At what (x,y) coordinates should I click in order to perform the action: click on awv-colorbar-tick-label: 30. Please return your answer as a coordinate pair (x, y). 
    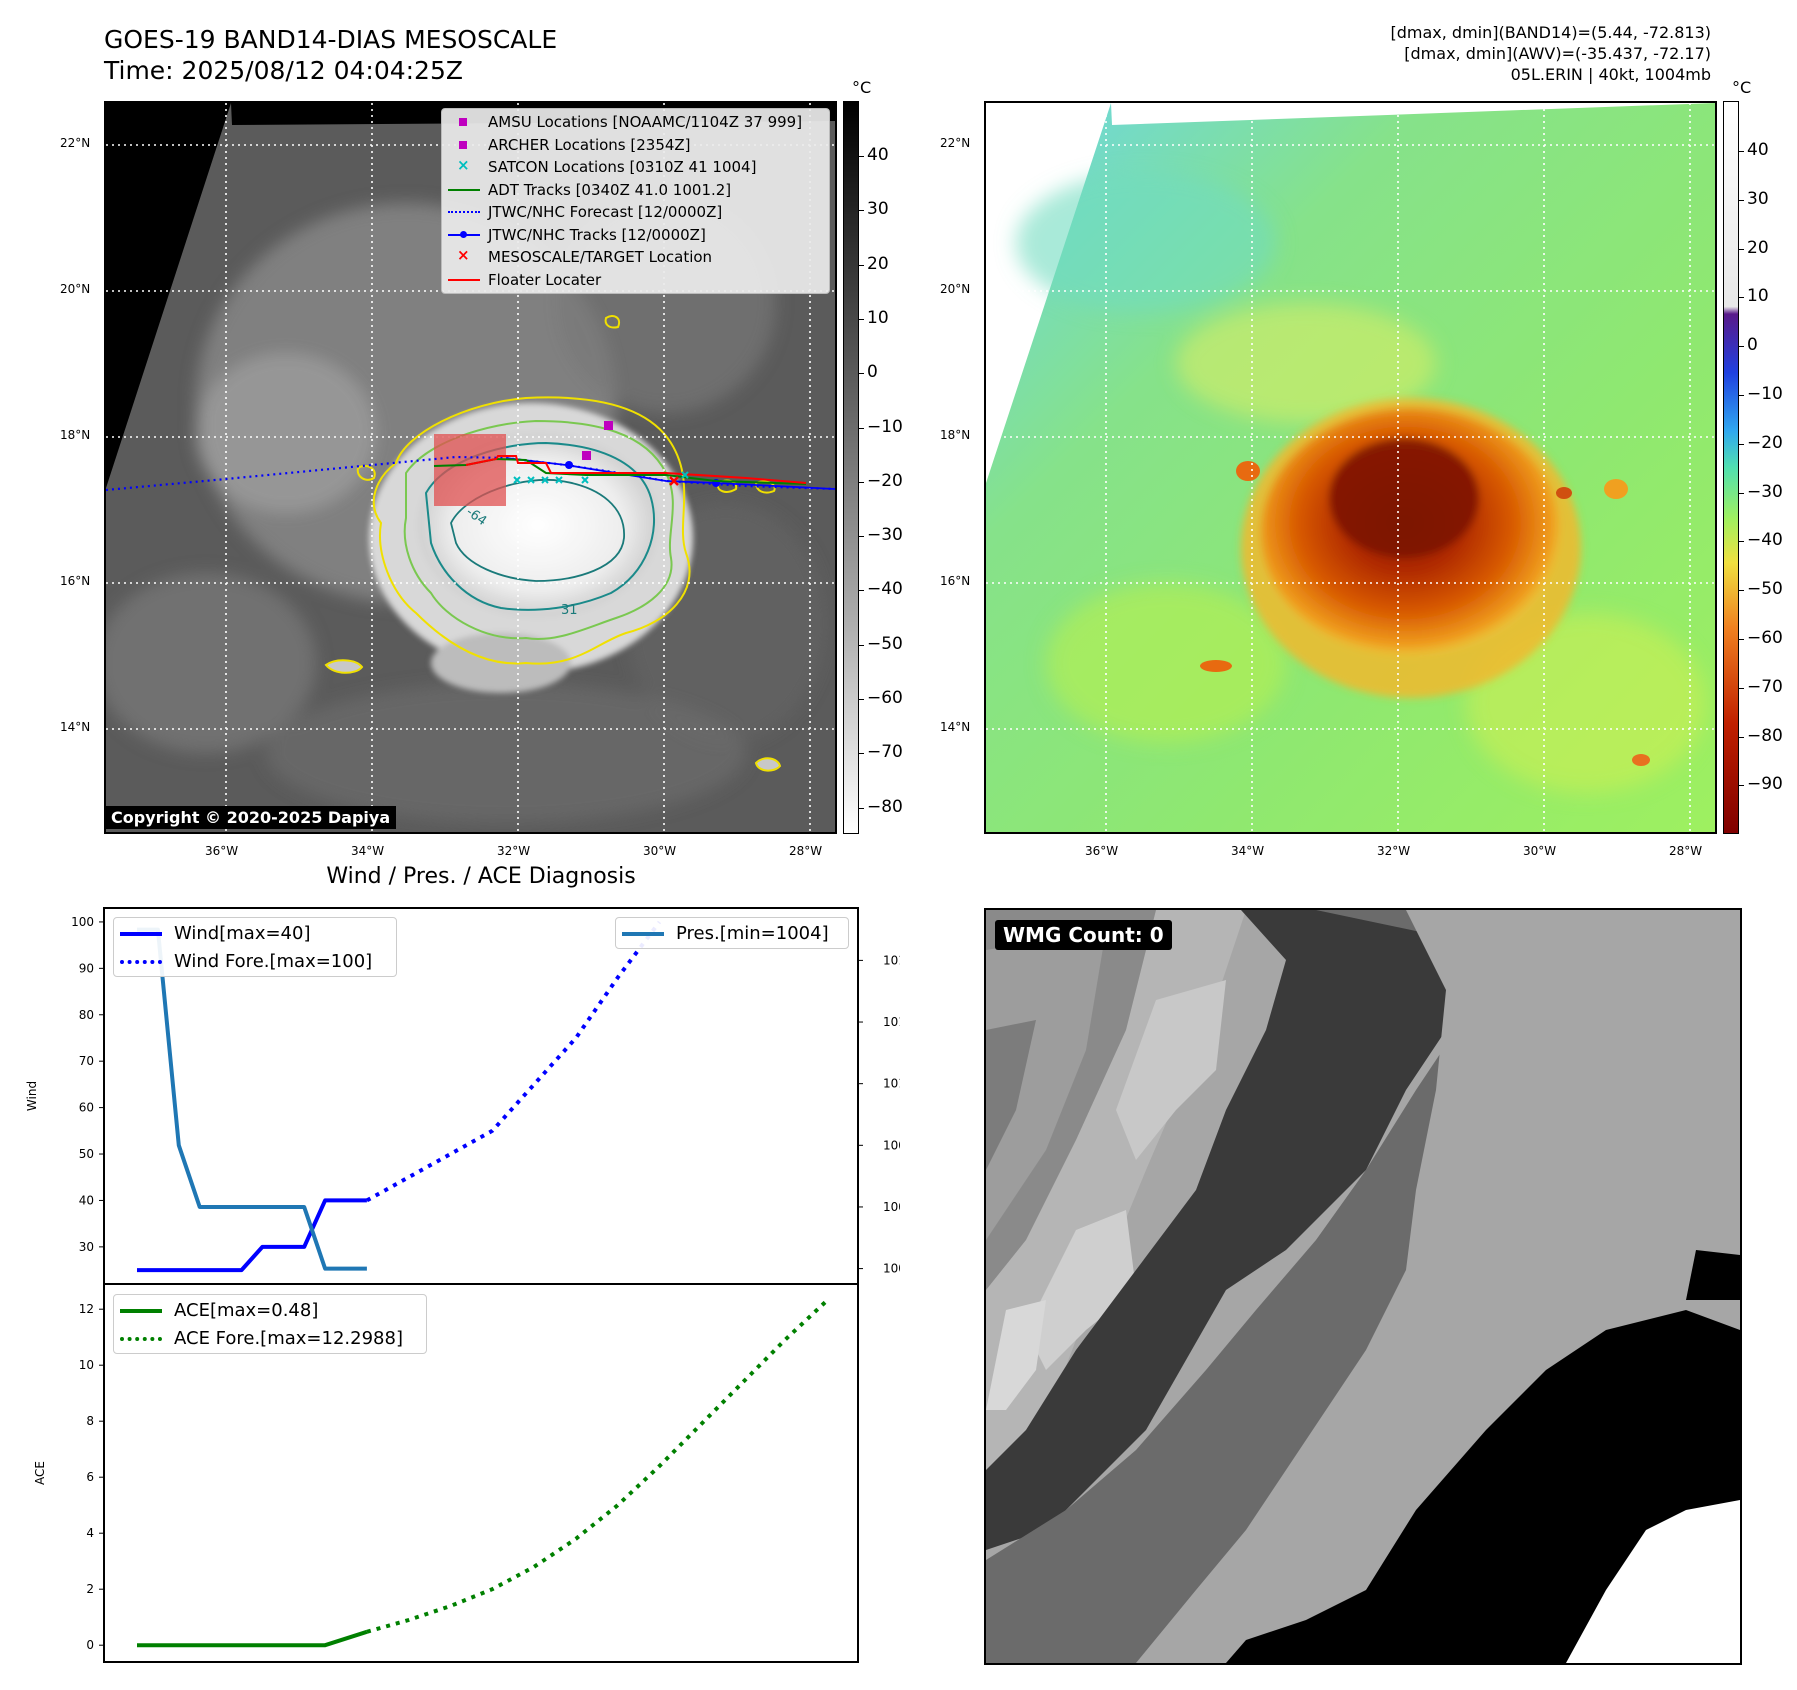
    Looking at the image, I should click on (1758, 198).